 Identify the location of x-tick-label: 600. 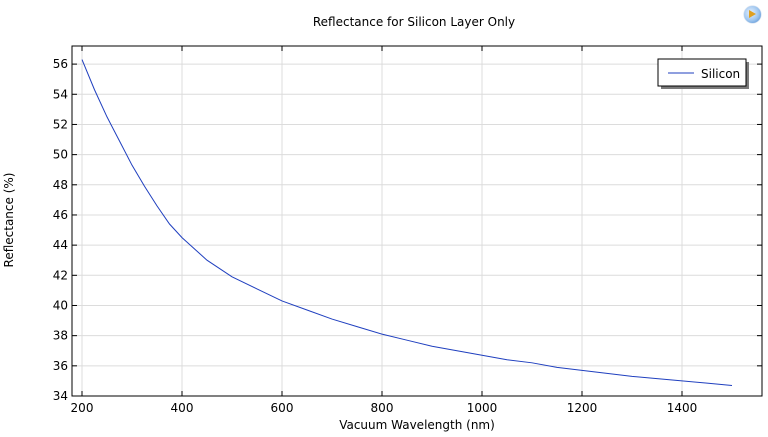
(282, 408).